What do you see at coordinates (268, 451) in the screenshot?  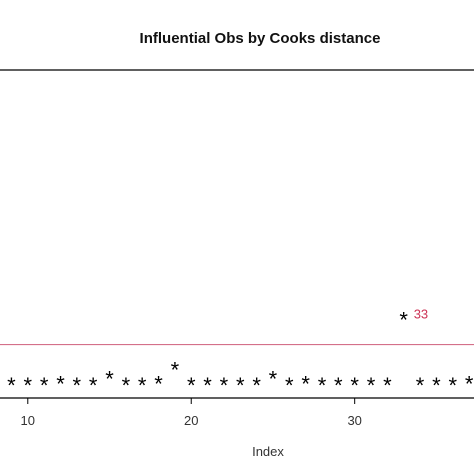 I see `x-axis-label: Index` at bounding box center [268, 451].